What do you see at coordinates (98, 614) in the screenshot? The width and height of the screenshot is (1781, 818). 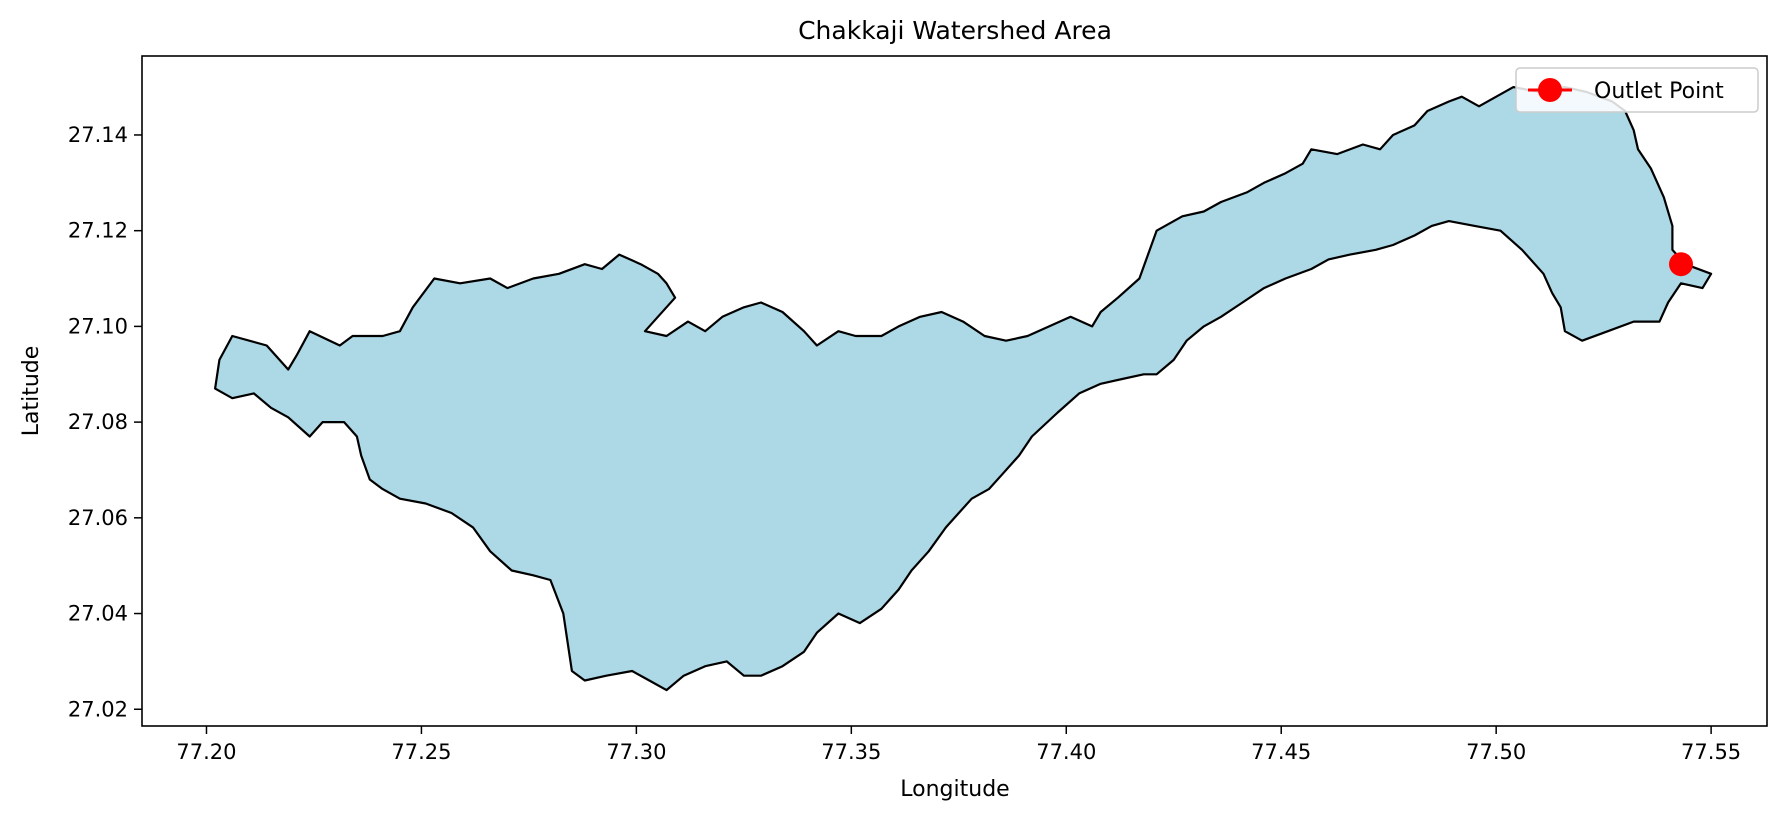 I see `y-tick-label: 27.04` at bounding box center [98, 614].